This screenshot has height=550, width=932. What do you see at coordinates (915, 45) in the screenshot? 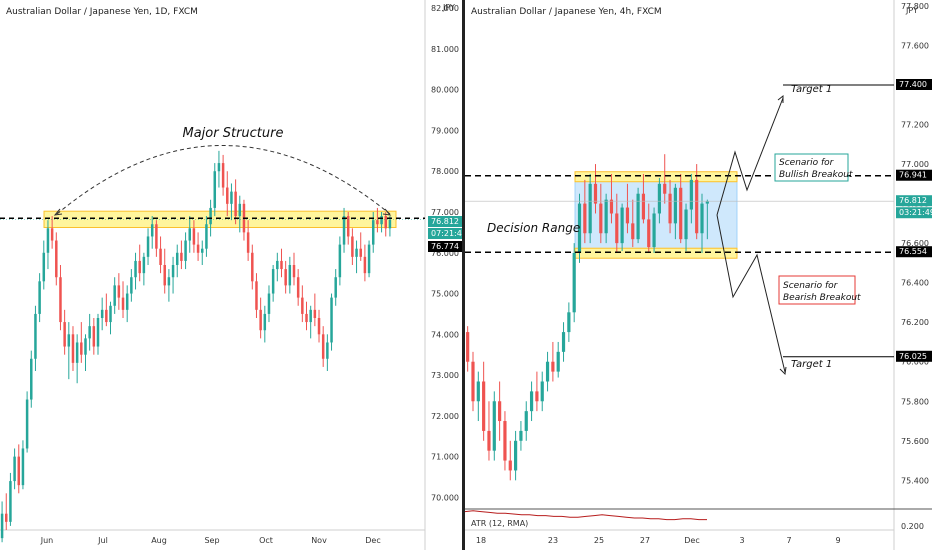
I see `y-tick-label: 77.600` at bounding box center [915, 45].